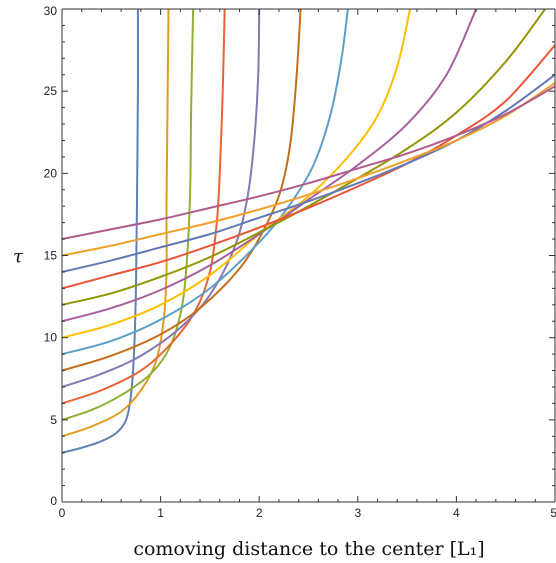  I want to click on x-tick-label: 3, so click(357, 513).